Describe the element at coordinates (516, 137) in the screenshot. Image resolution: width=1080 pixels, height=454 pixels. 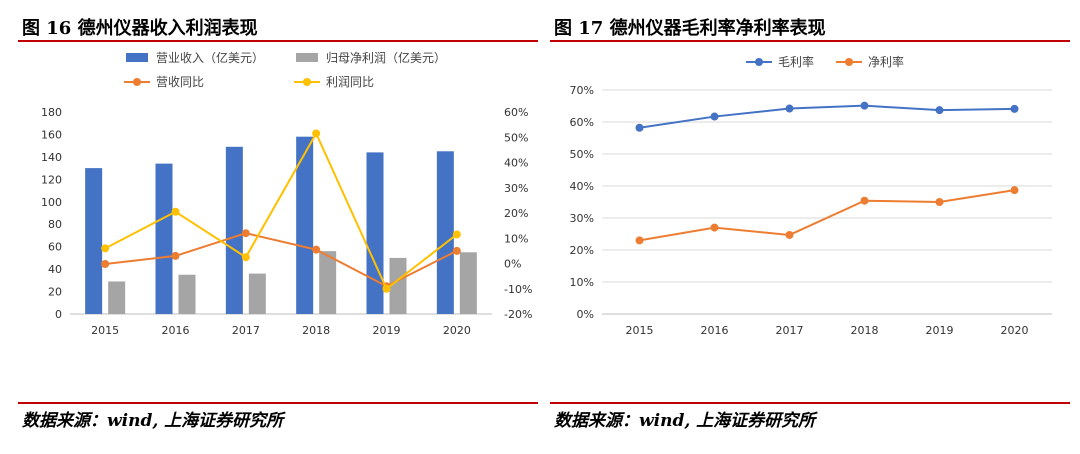
I see `right-axis-tick-label: 50%` at that location.